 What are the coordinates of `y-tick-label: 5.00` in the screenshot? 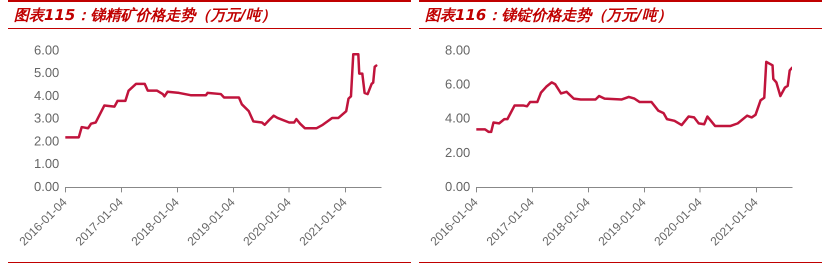 It's located at (47, 72).